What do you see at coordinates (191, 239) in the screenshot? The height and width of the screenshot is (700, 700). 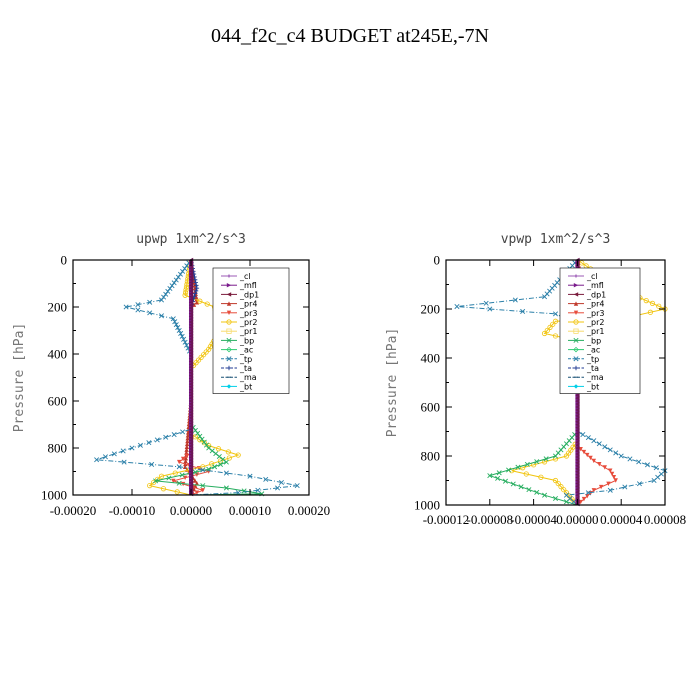 I see `panel-title: upwp 1xm^2/s^3` at bounding box center [191, 239].